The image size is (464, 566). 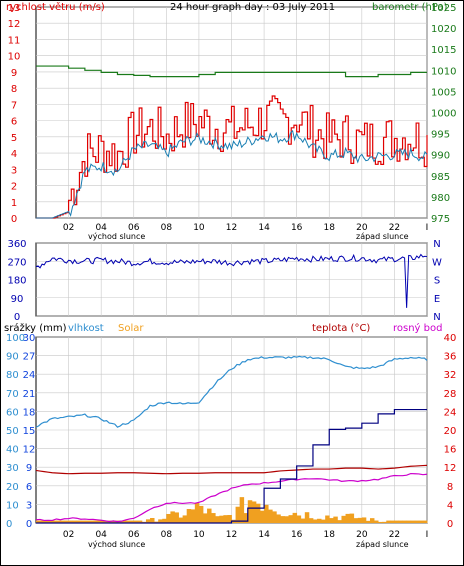 What do you see at coordinates (450, 431) in the screenshot?
I see `temp-tick-5: 20` at bounding box center [450, 431].